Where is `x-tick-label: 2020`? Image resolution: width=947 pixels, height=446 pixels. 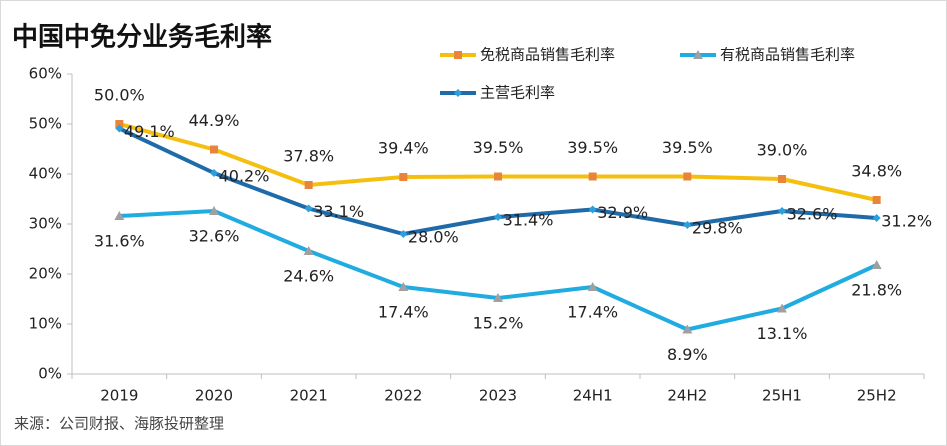 x-tick-label: 2020 is located at coordinates (214, 396).